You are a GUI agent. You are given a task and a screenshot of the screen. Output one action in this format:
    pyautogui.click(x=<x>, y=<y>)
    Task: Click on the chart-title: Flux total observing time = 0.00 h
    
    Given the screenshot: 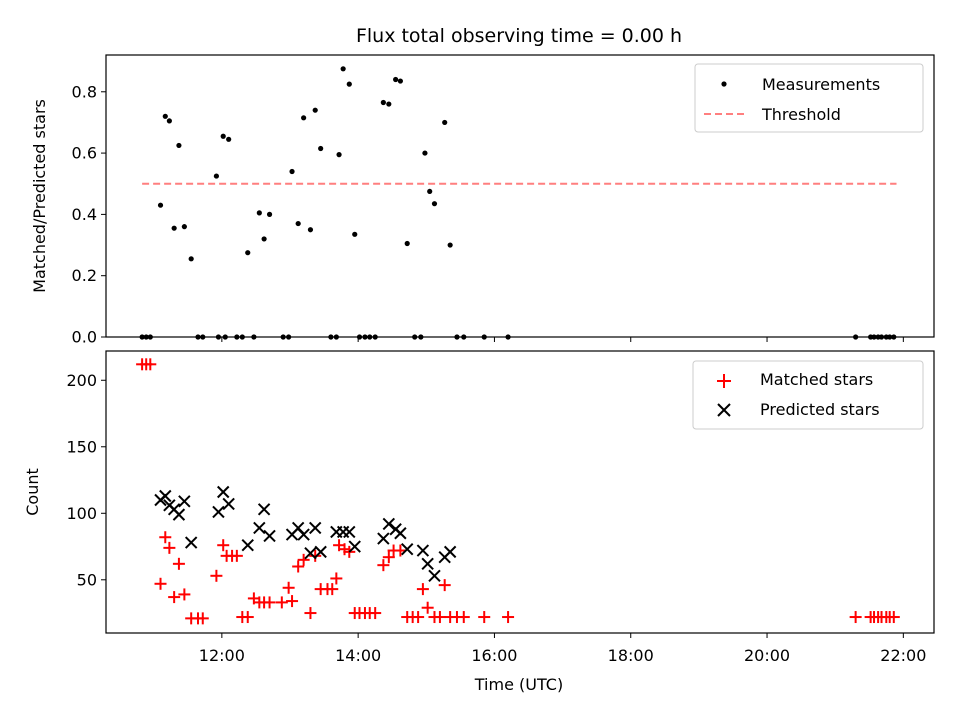 What is the action you would take?
    pyautogui.click(x=519, y=36)
    